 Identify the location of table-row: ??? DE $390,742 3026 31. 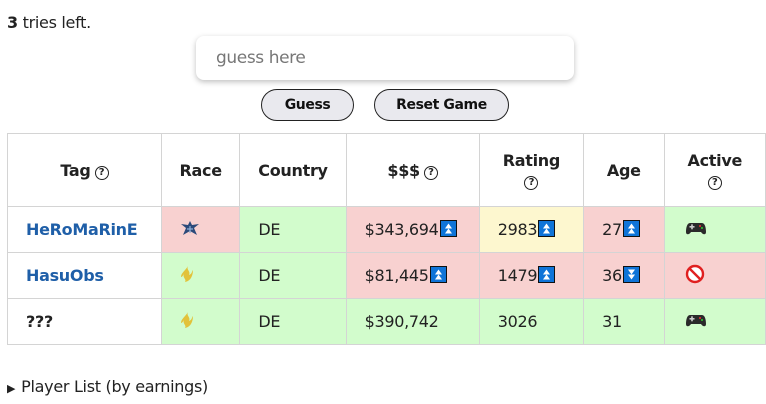
(386, 321).